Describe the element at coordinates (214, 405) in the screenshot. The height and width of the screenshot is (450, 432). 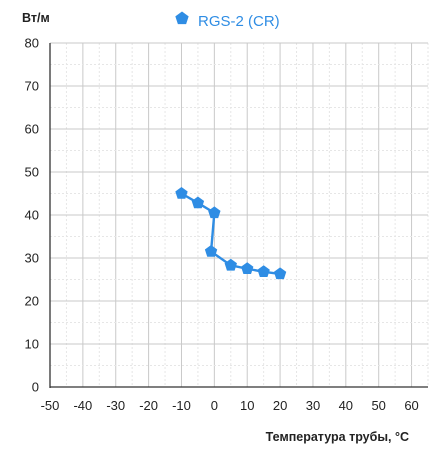
I see `x-tick-label: 0` at that location.